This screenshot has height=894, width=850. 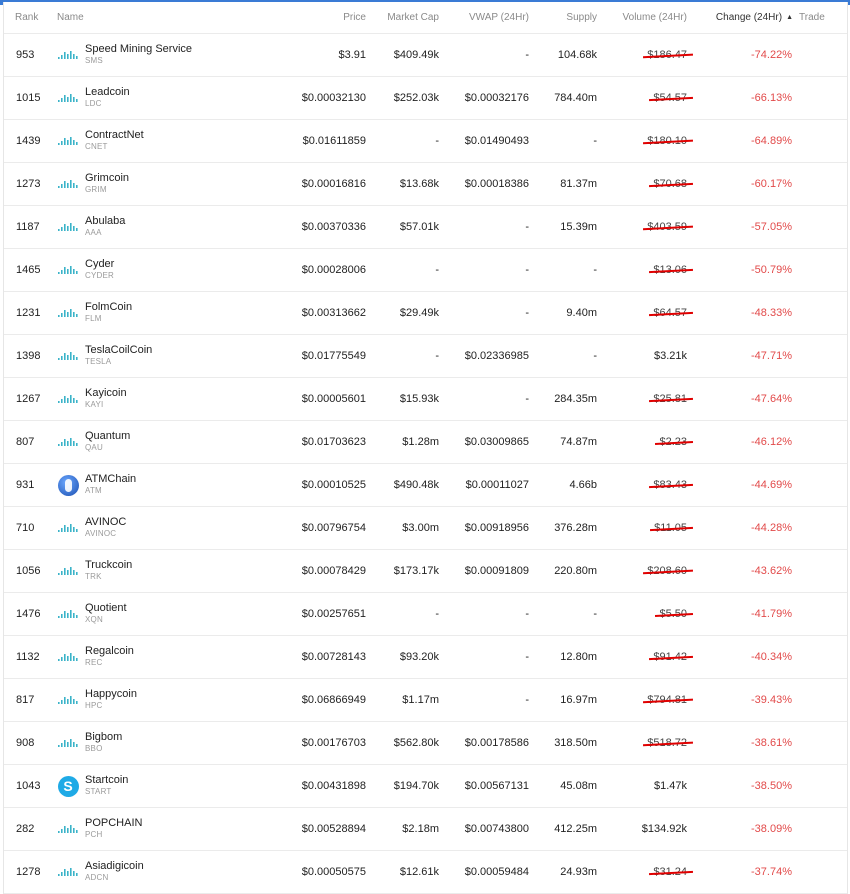 I want to click on vwap-cell: $0.02336985, so click(x=484, y=356).